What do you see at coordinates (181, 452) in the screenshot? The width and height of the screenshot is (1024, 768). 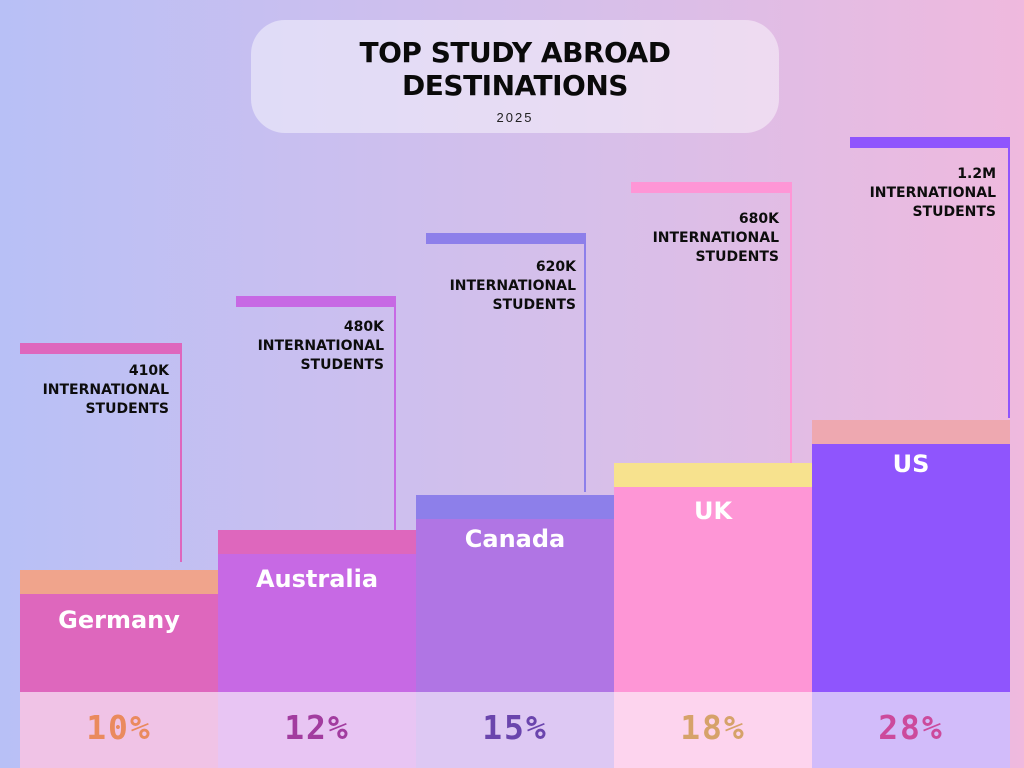 I see `annotation-connector-germany` at bounding box center [181, 452].